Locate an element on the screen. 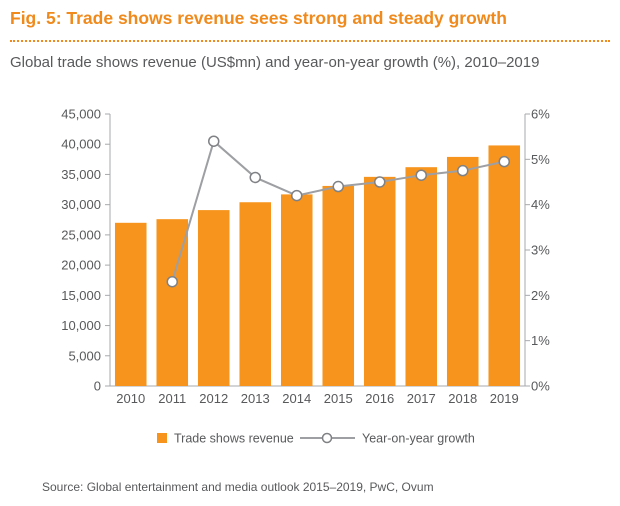 The height and width of the screenshot is (506, 620). legend-swatch-growth-point is located at coordinates (327, 438).